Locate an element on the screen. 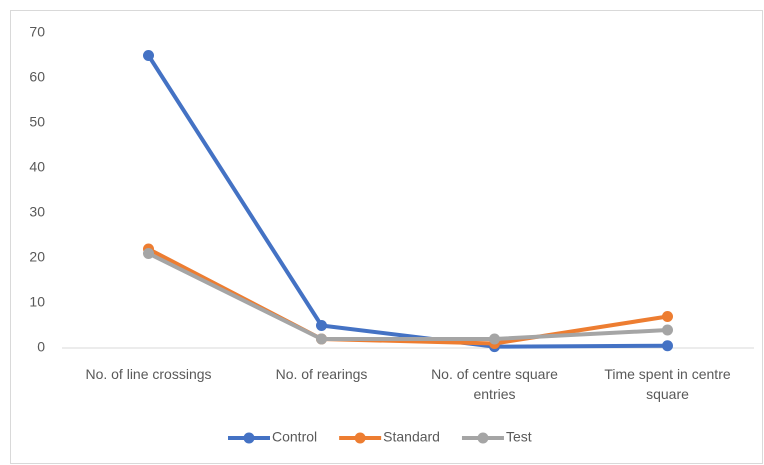 The image size is (764, 465). legend-label: Standard is located at coordinates (411, 437).